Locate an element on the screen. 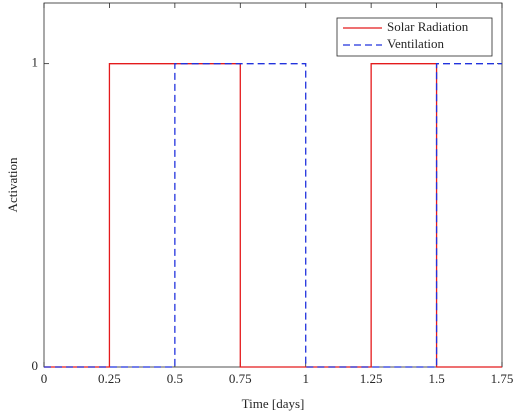  x-tick-label: 0.25 is located at coordinates (109, 378).